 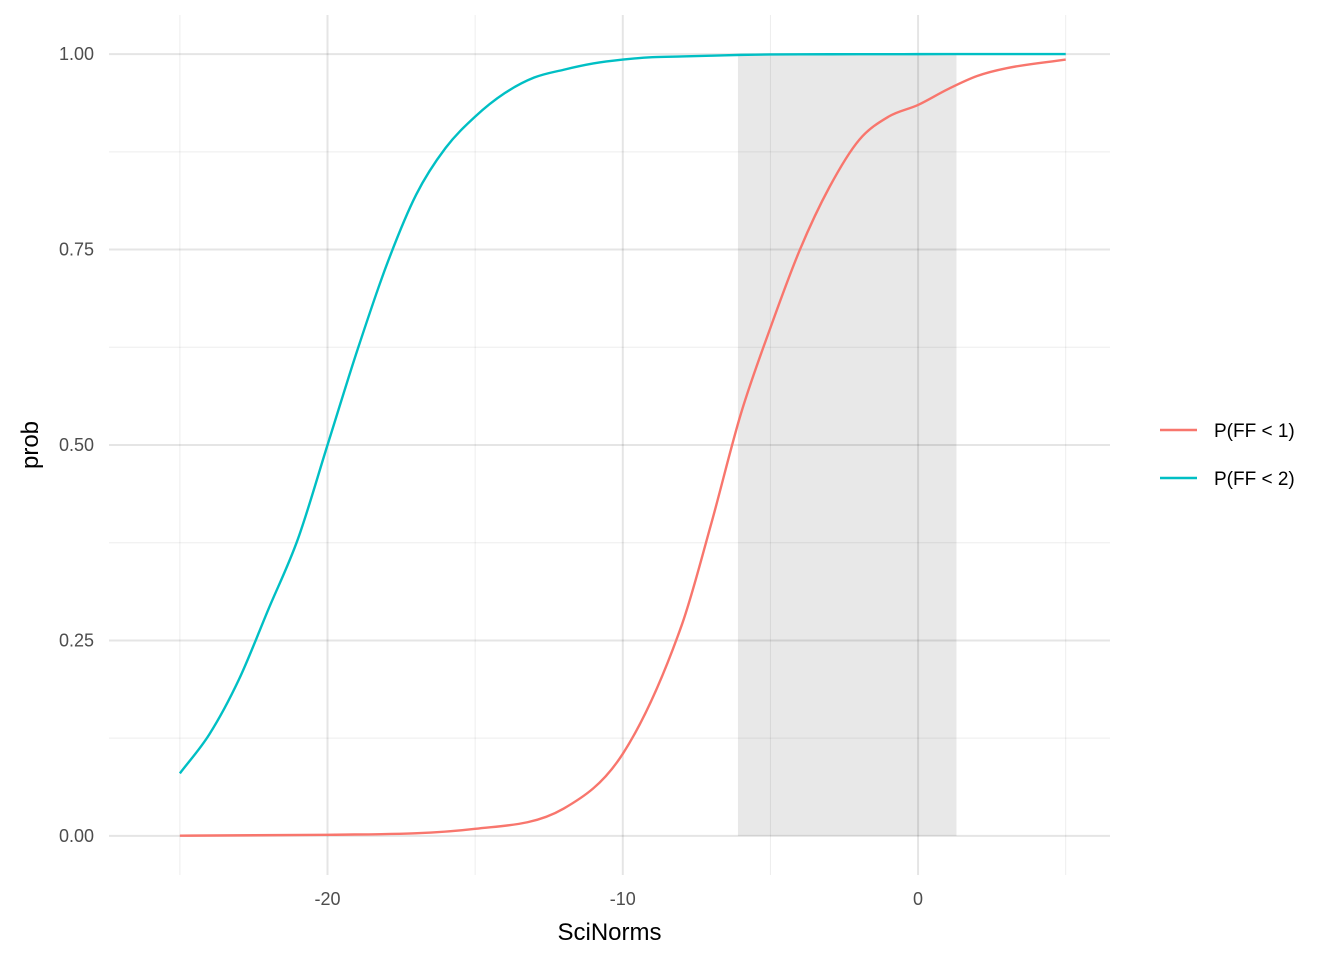 I want to click on x-tick-label: -20, so click(x=327, y=899).